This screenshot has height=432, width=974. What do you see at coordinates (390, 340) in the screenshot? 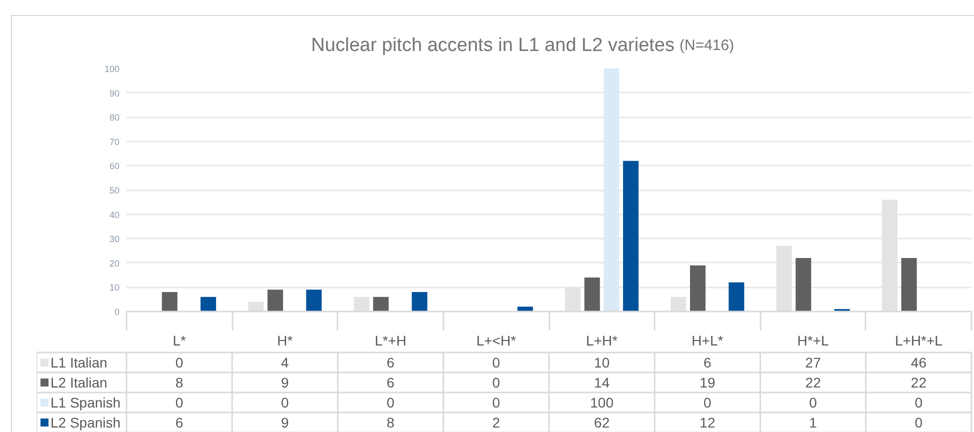
I see `x-tick-label: L*+H` at bounding box center [390, 340].